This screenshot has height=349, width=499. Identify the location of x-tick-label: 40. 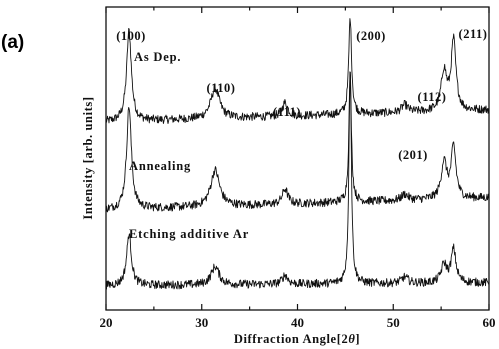
(297, 322).